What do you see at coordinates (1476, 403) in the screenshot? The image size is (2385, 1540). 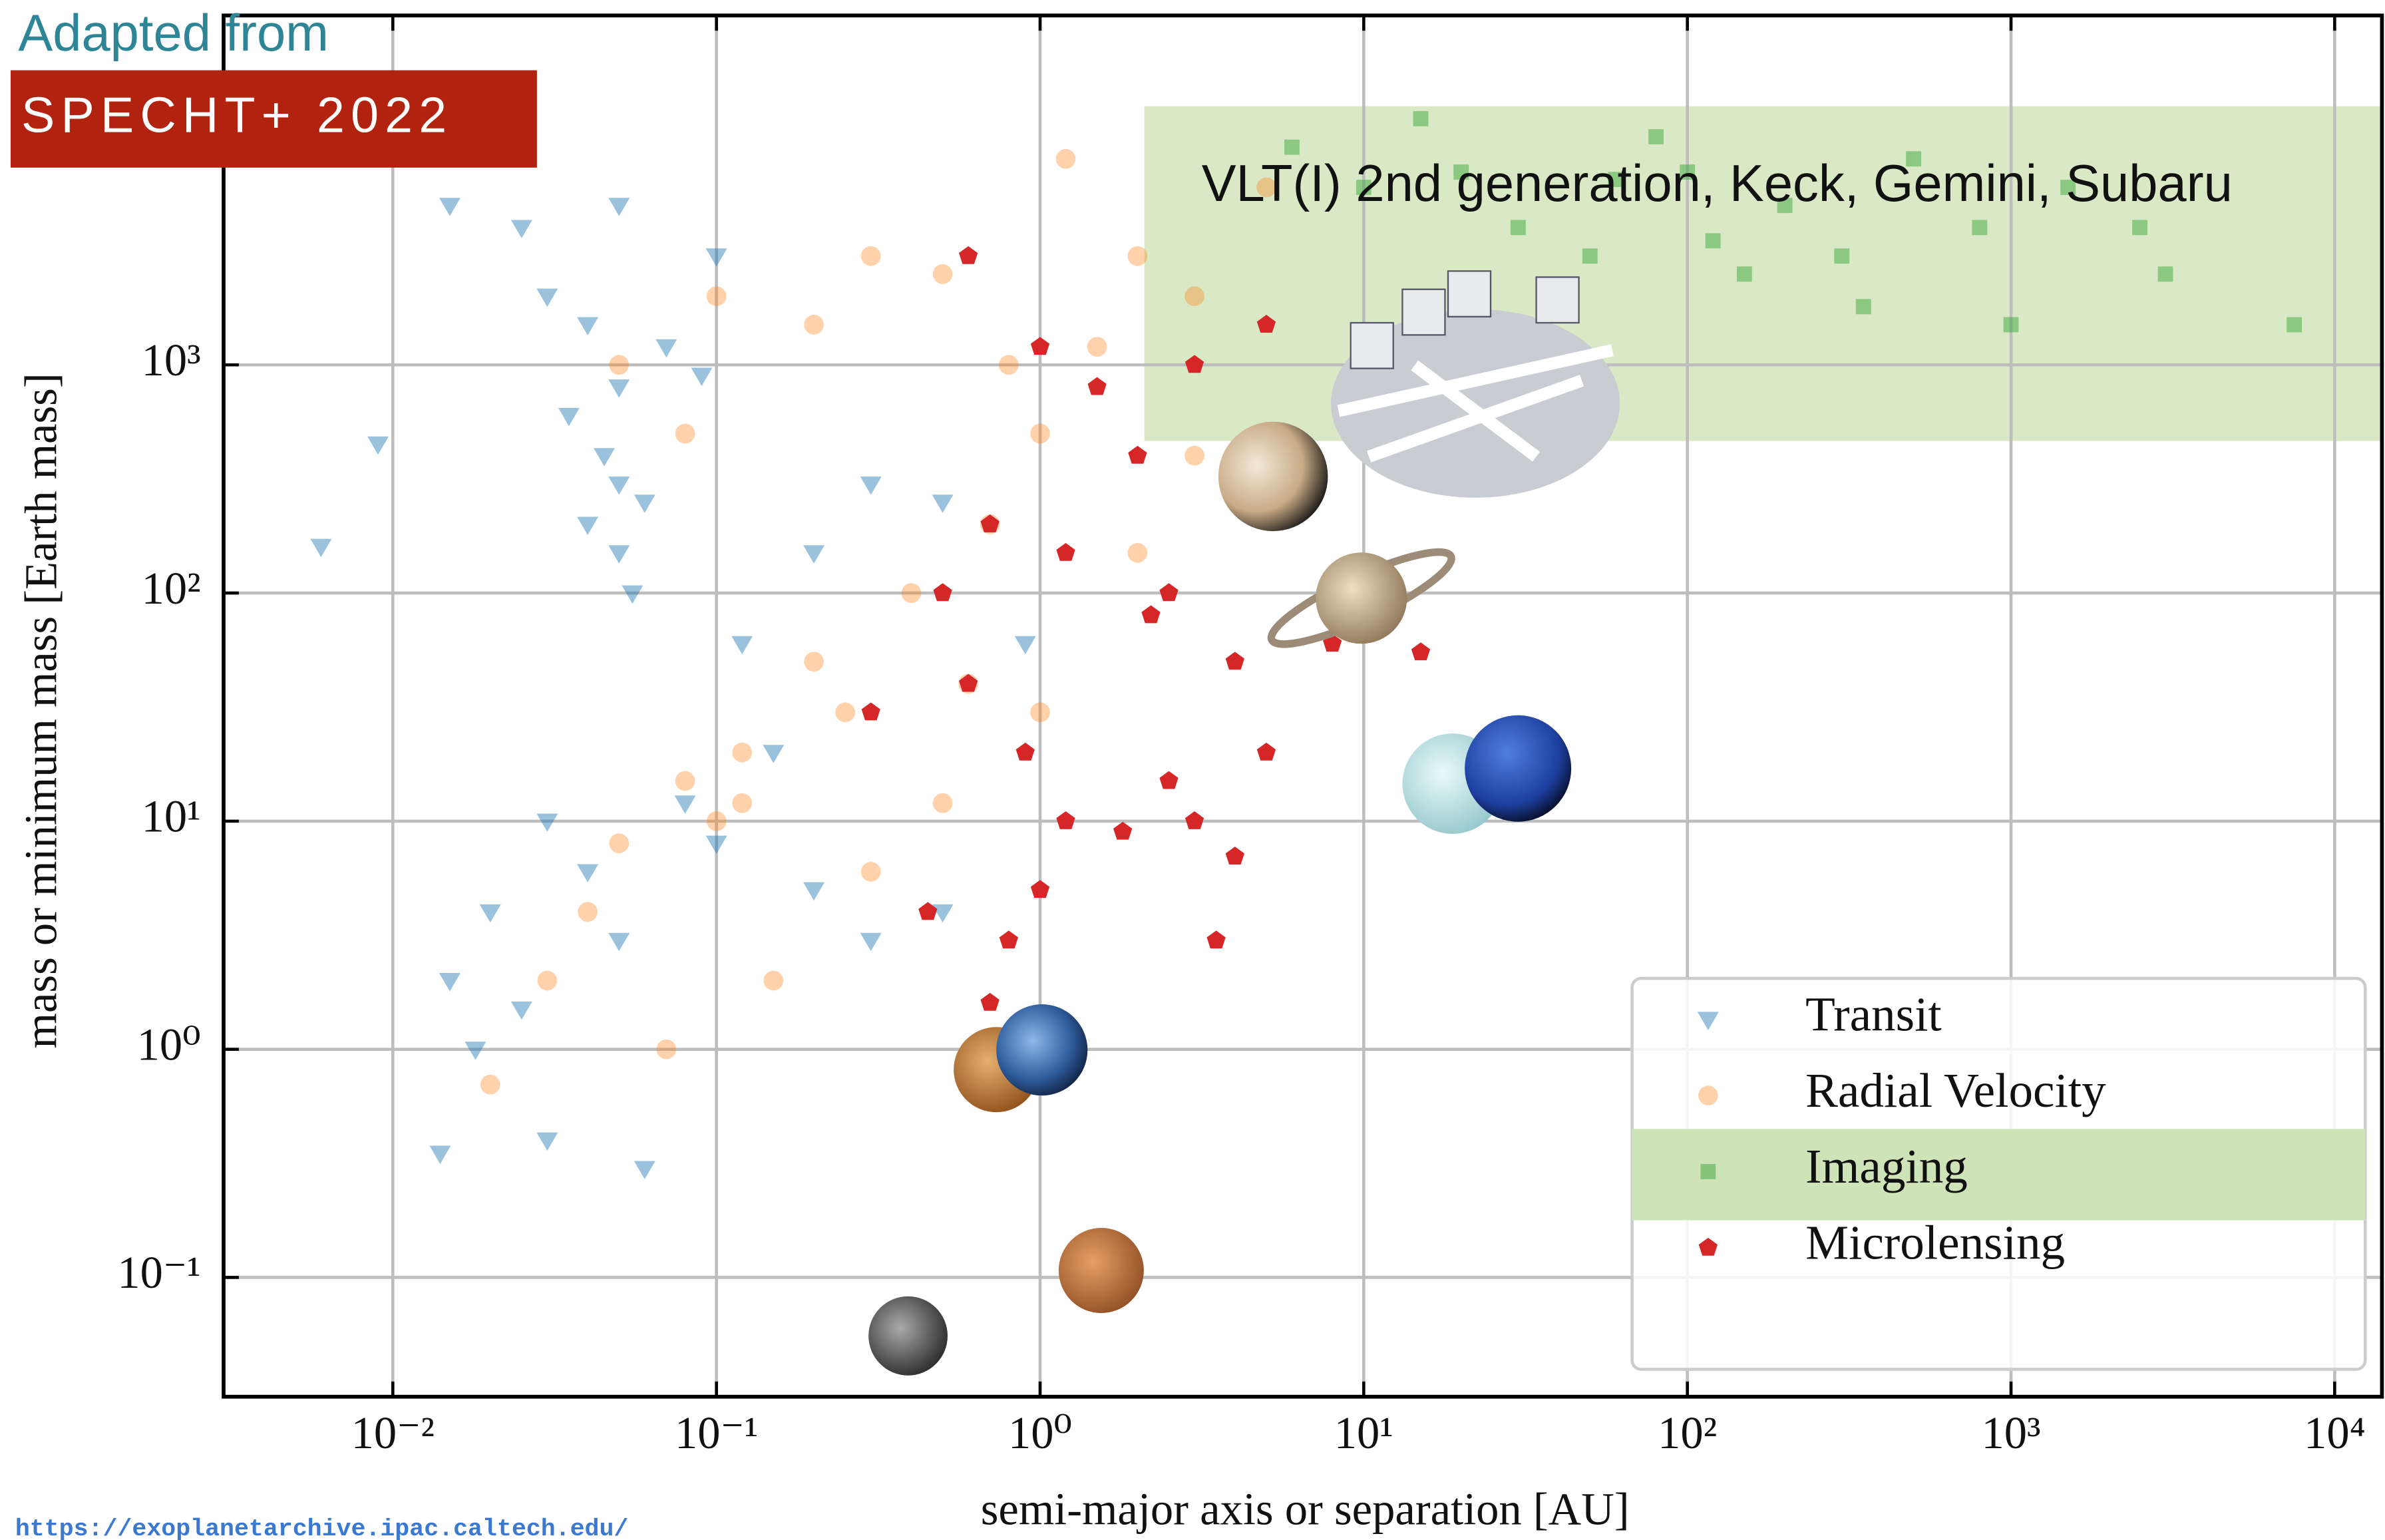 I see `observatory-roads` at bounding box center [1476, 403].